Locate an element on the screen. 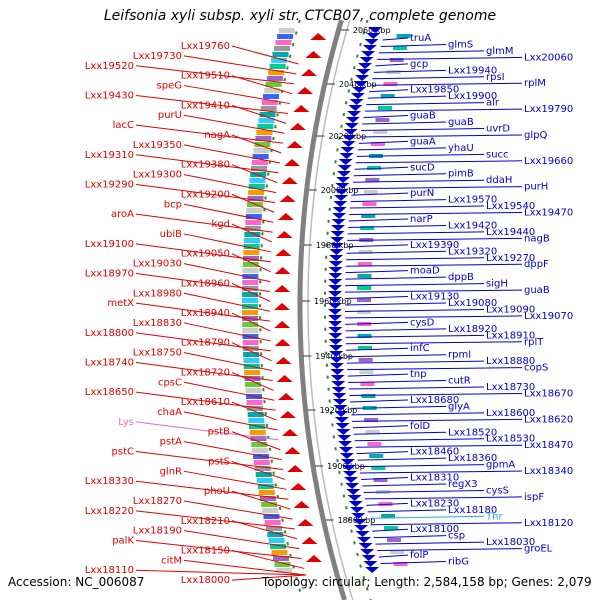 The width and height of the screenshot is (600, 600). scale-tick-label: 2060 kbp is located at coordinates (372, 30).